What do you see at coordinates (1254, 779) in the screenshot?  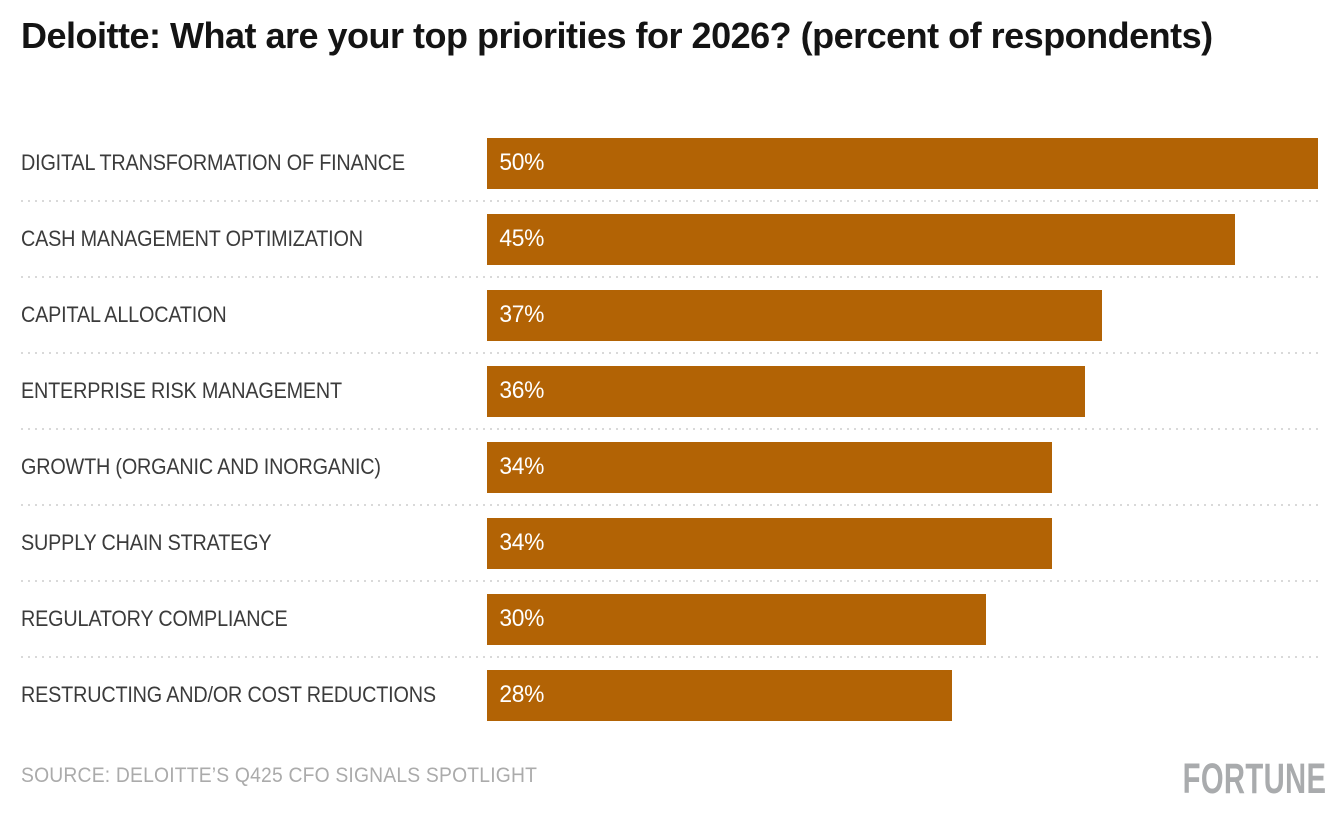 I see `fortune-logo: FORTUNE` at bounding box center [1254, 779].